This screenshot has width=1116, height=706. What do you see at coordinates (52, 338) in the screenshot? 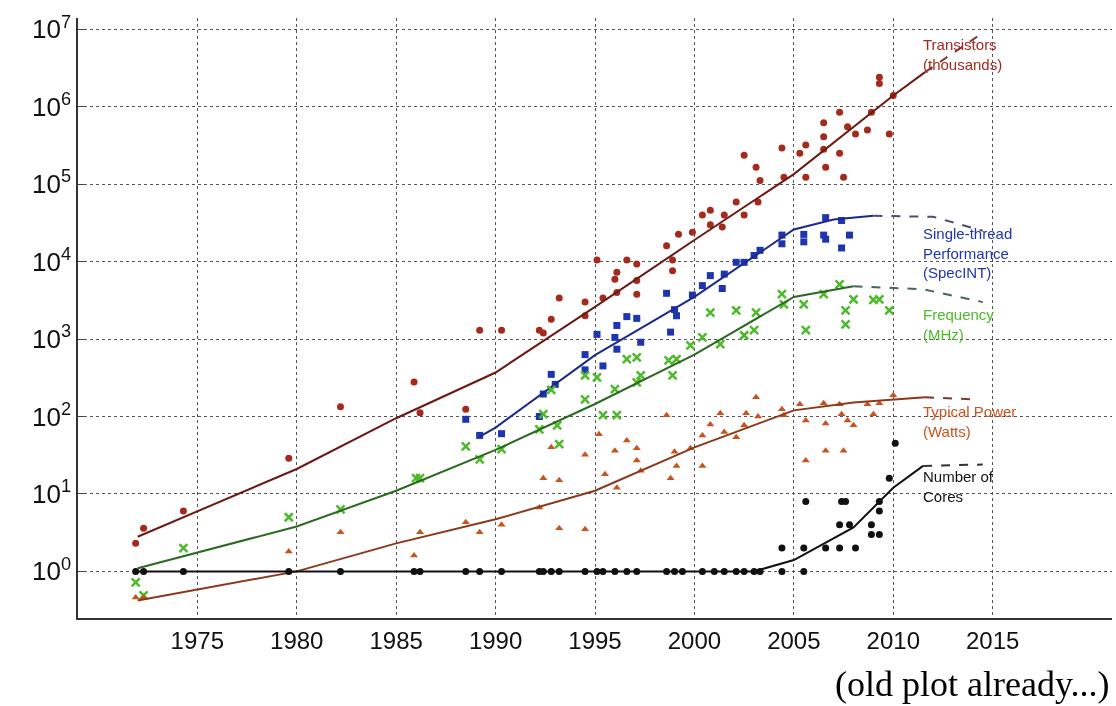
I see `y-tick-label: 10$^{3}$` at bounding box center [52, 338].